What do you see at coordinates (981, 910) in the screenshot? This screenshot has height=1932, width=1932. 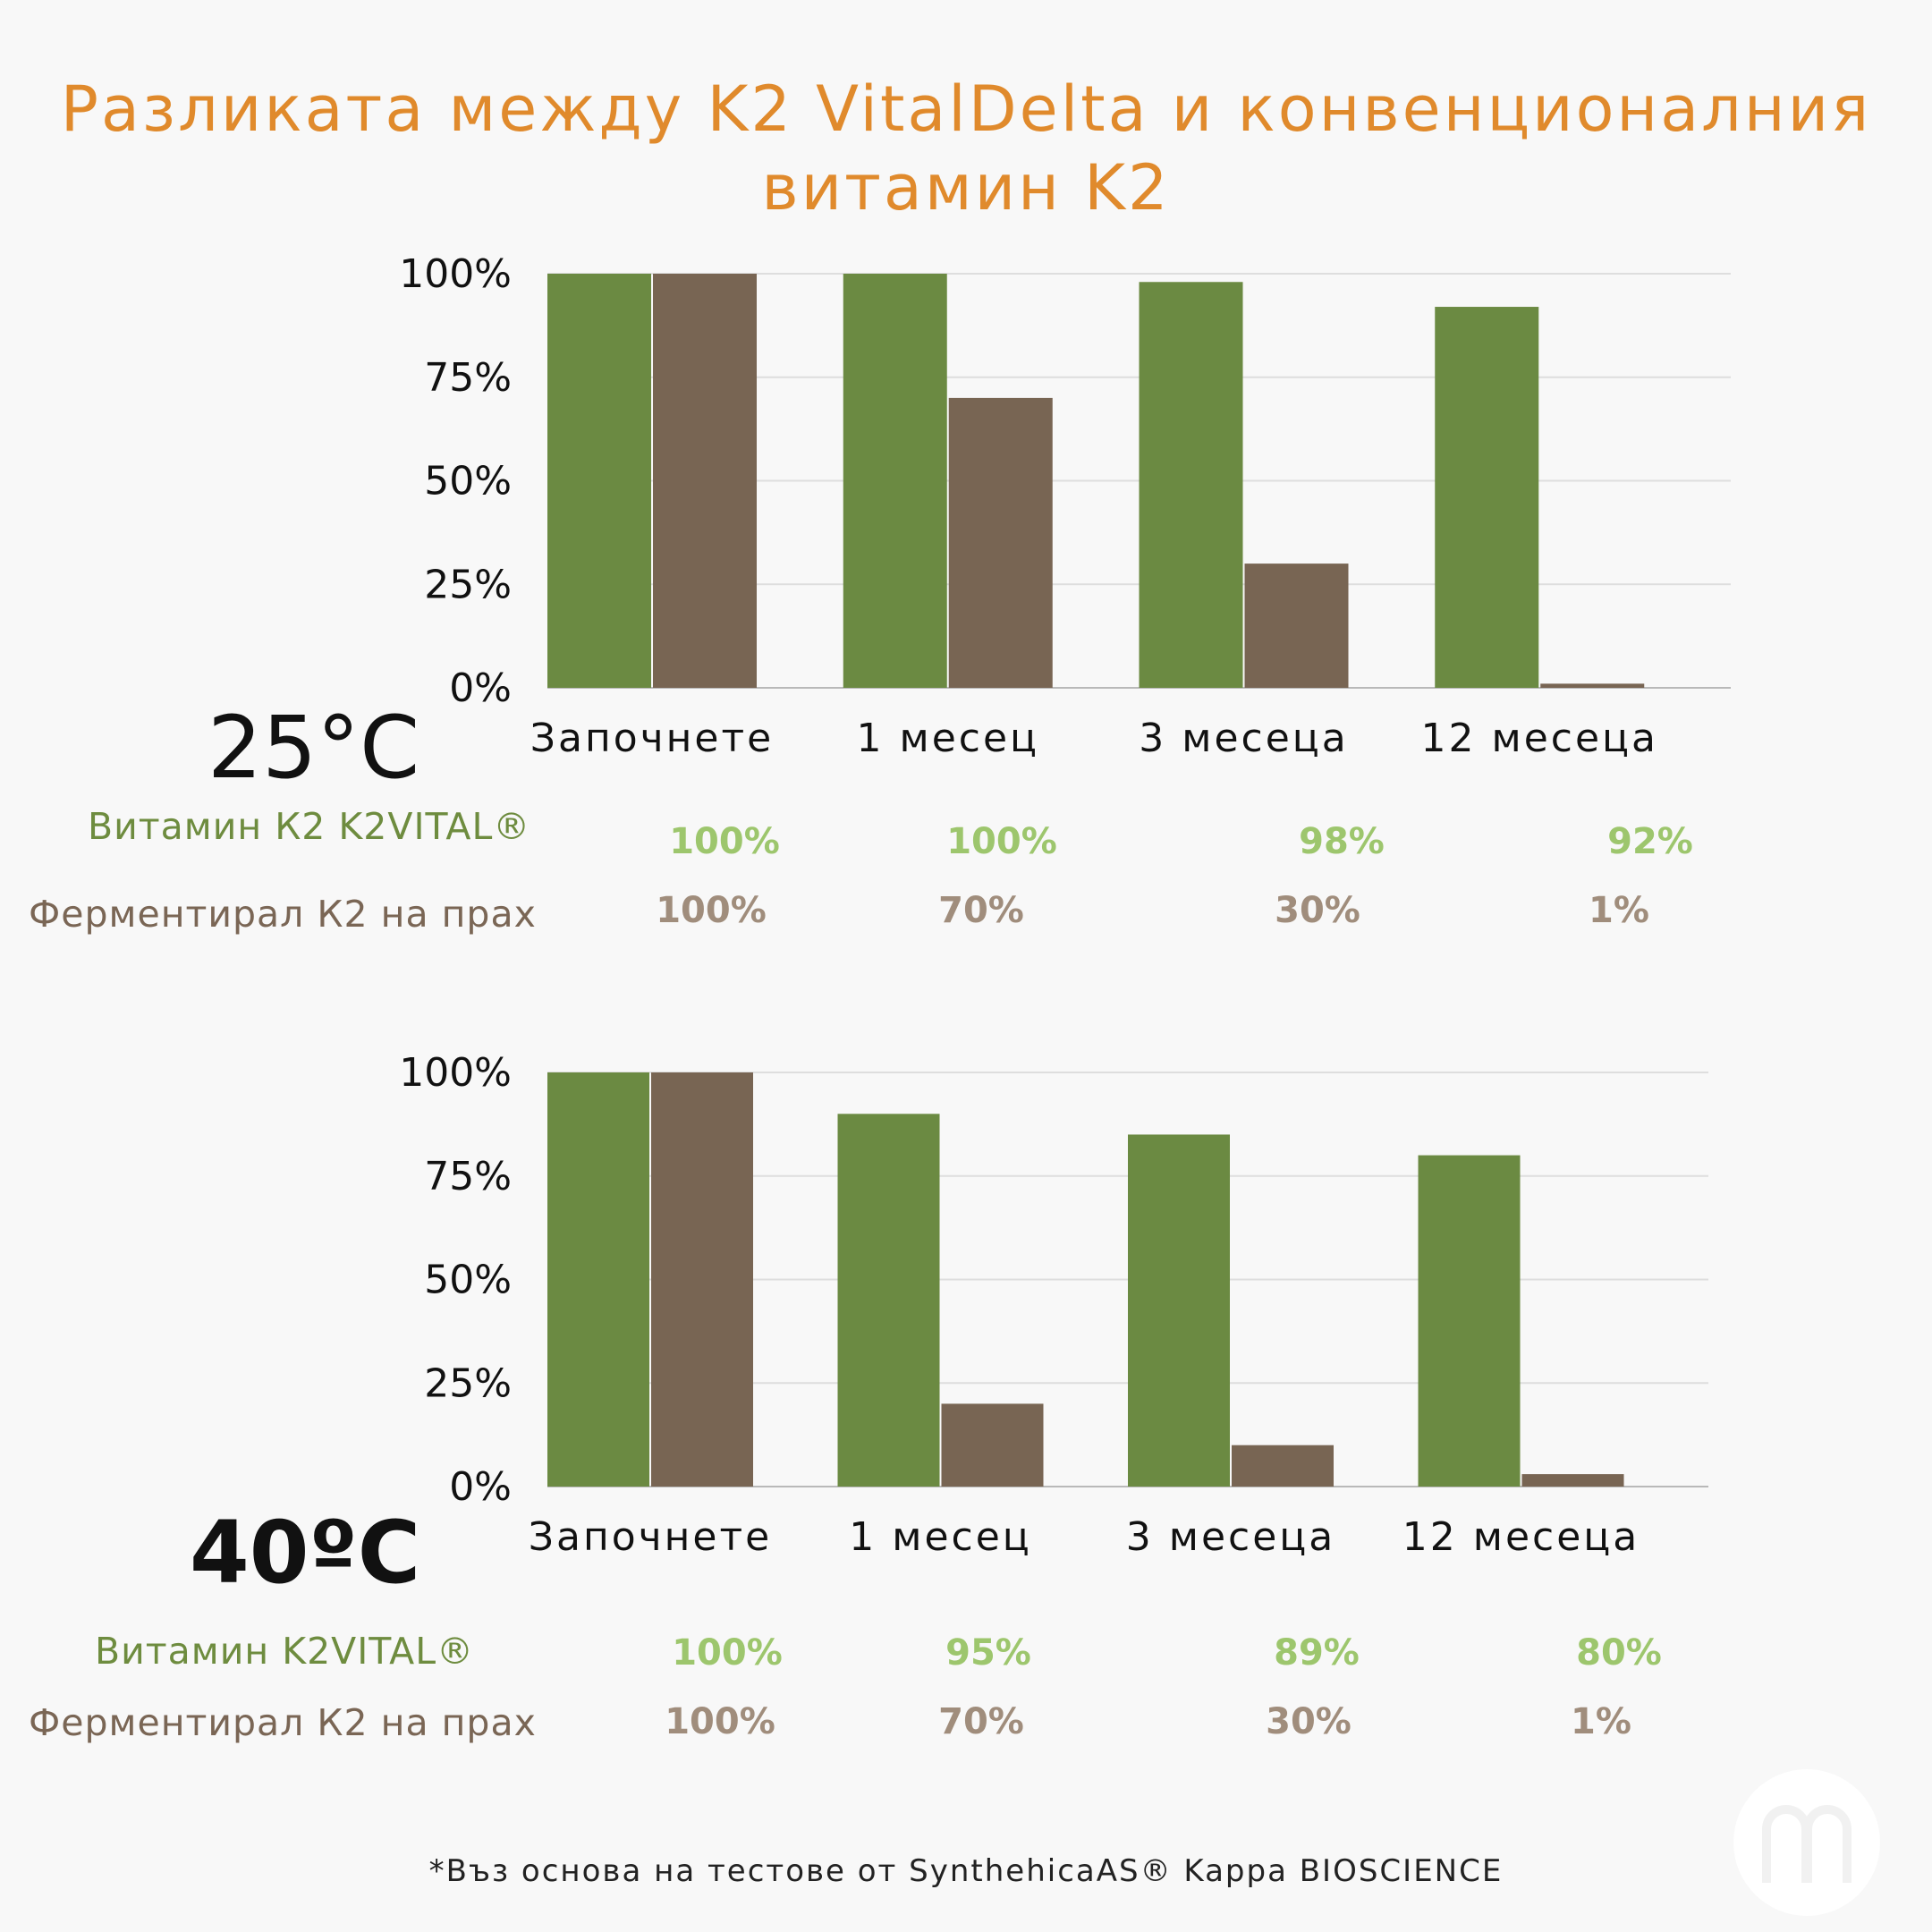 I see `table1-brown-value: 70%` at bounding box center [981, 910].